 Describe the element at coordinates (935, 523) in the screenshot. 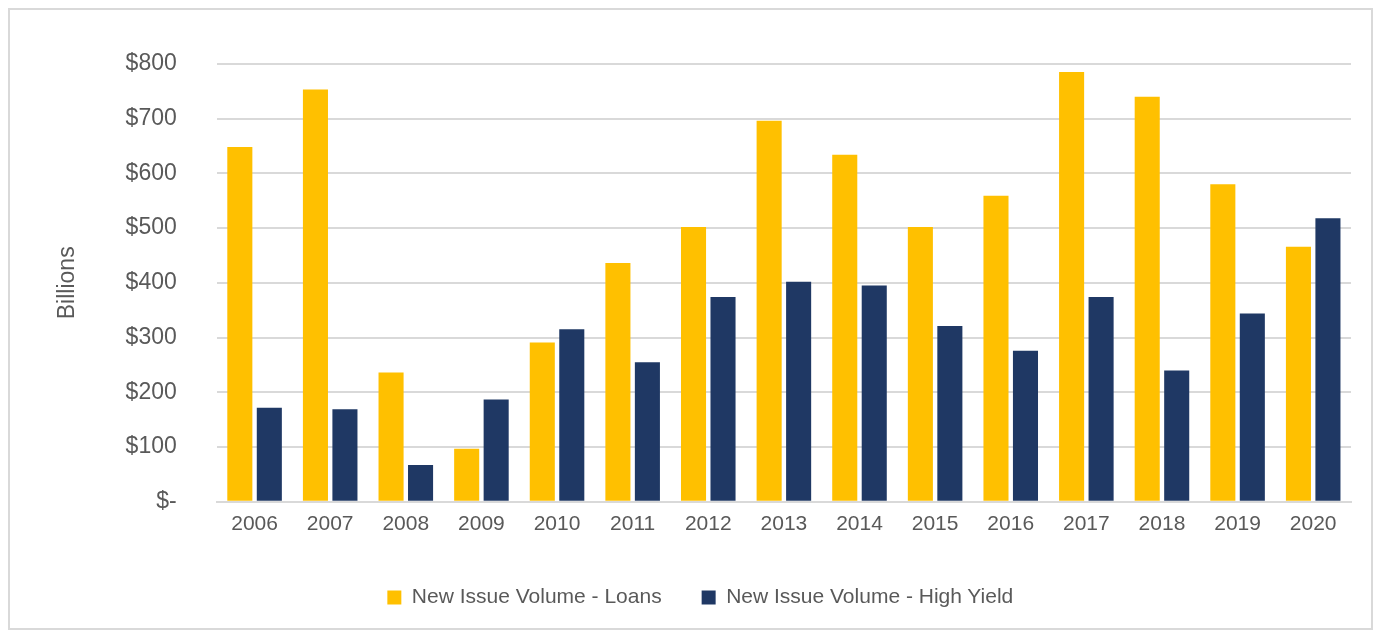

I see `x-tick-label: 2015` at that location.